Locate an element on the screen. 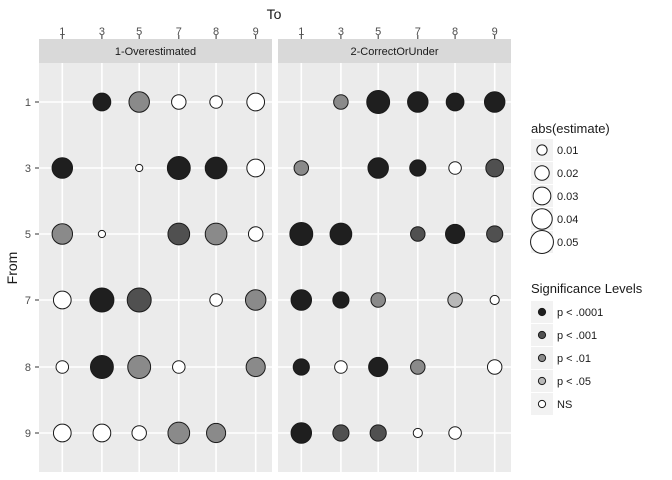  legend-sig-label: p < .0001 is located at coordinates (580, 313).